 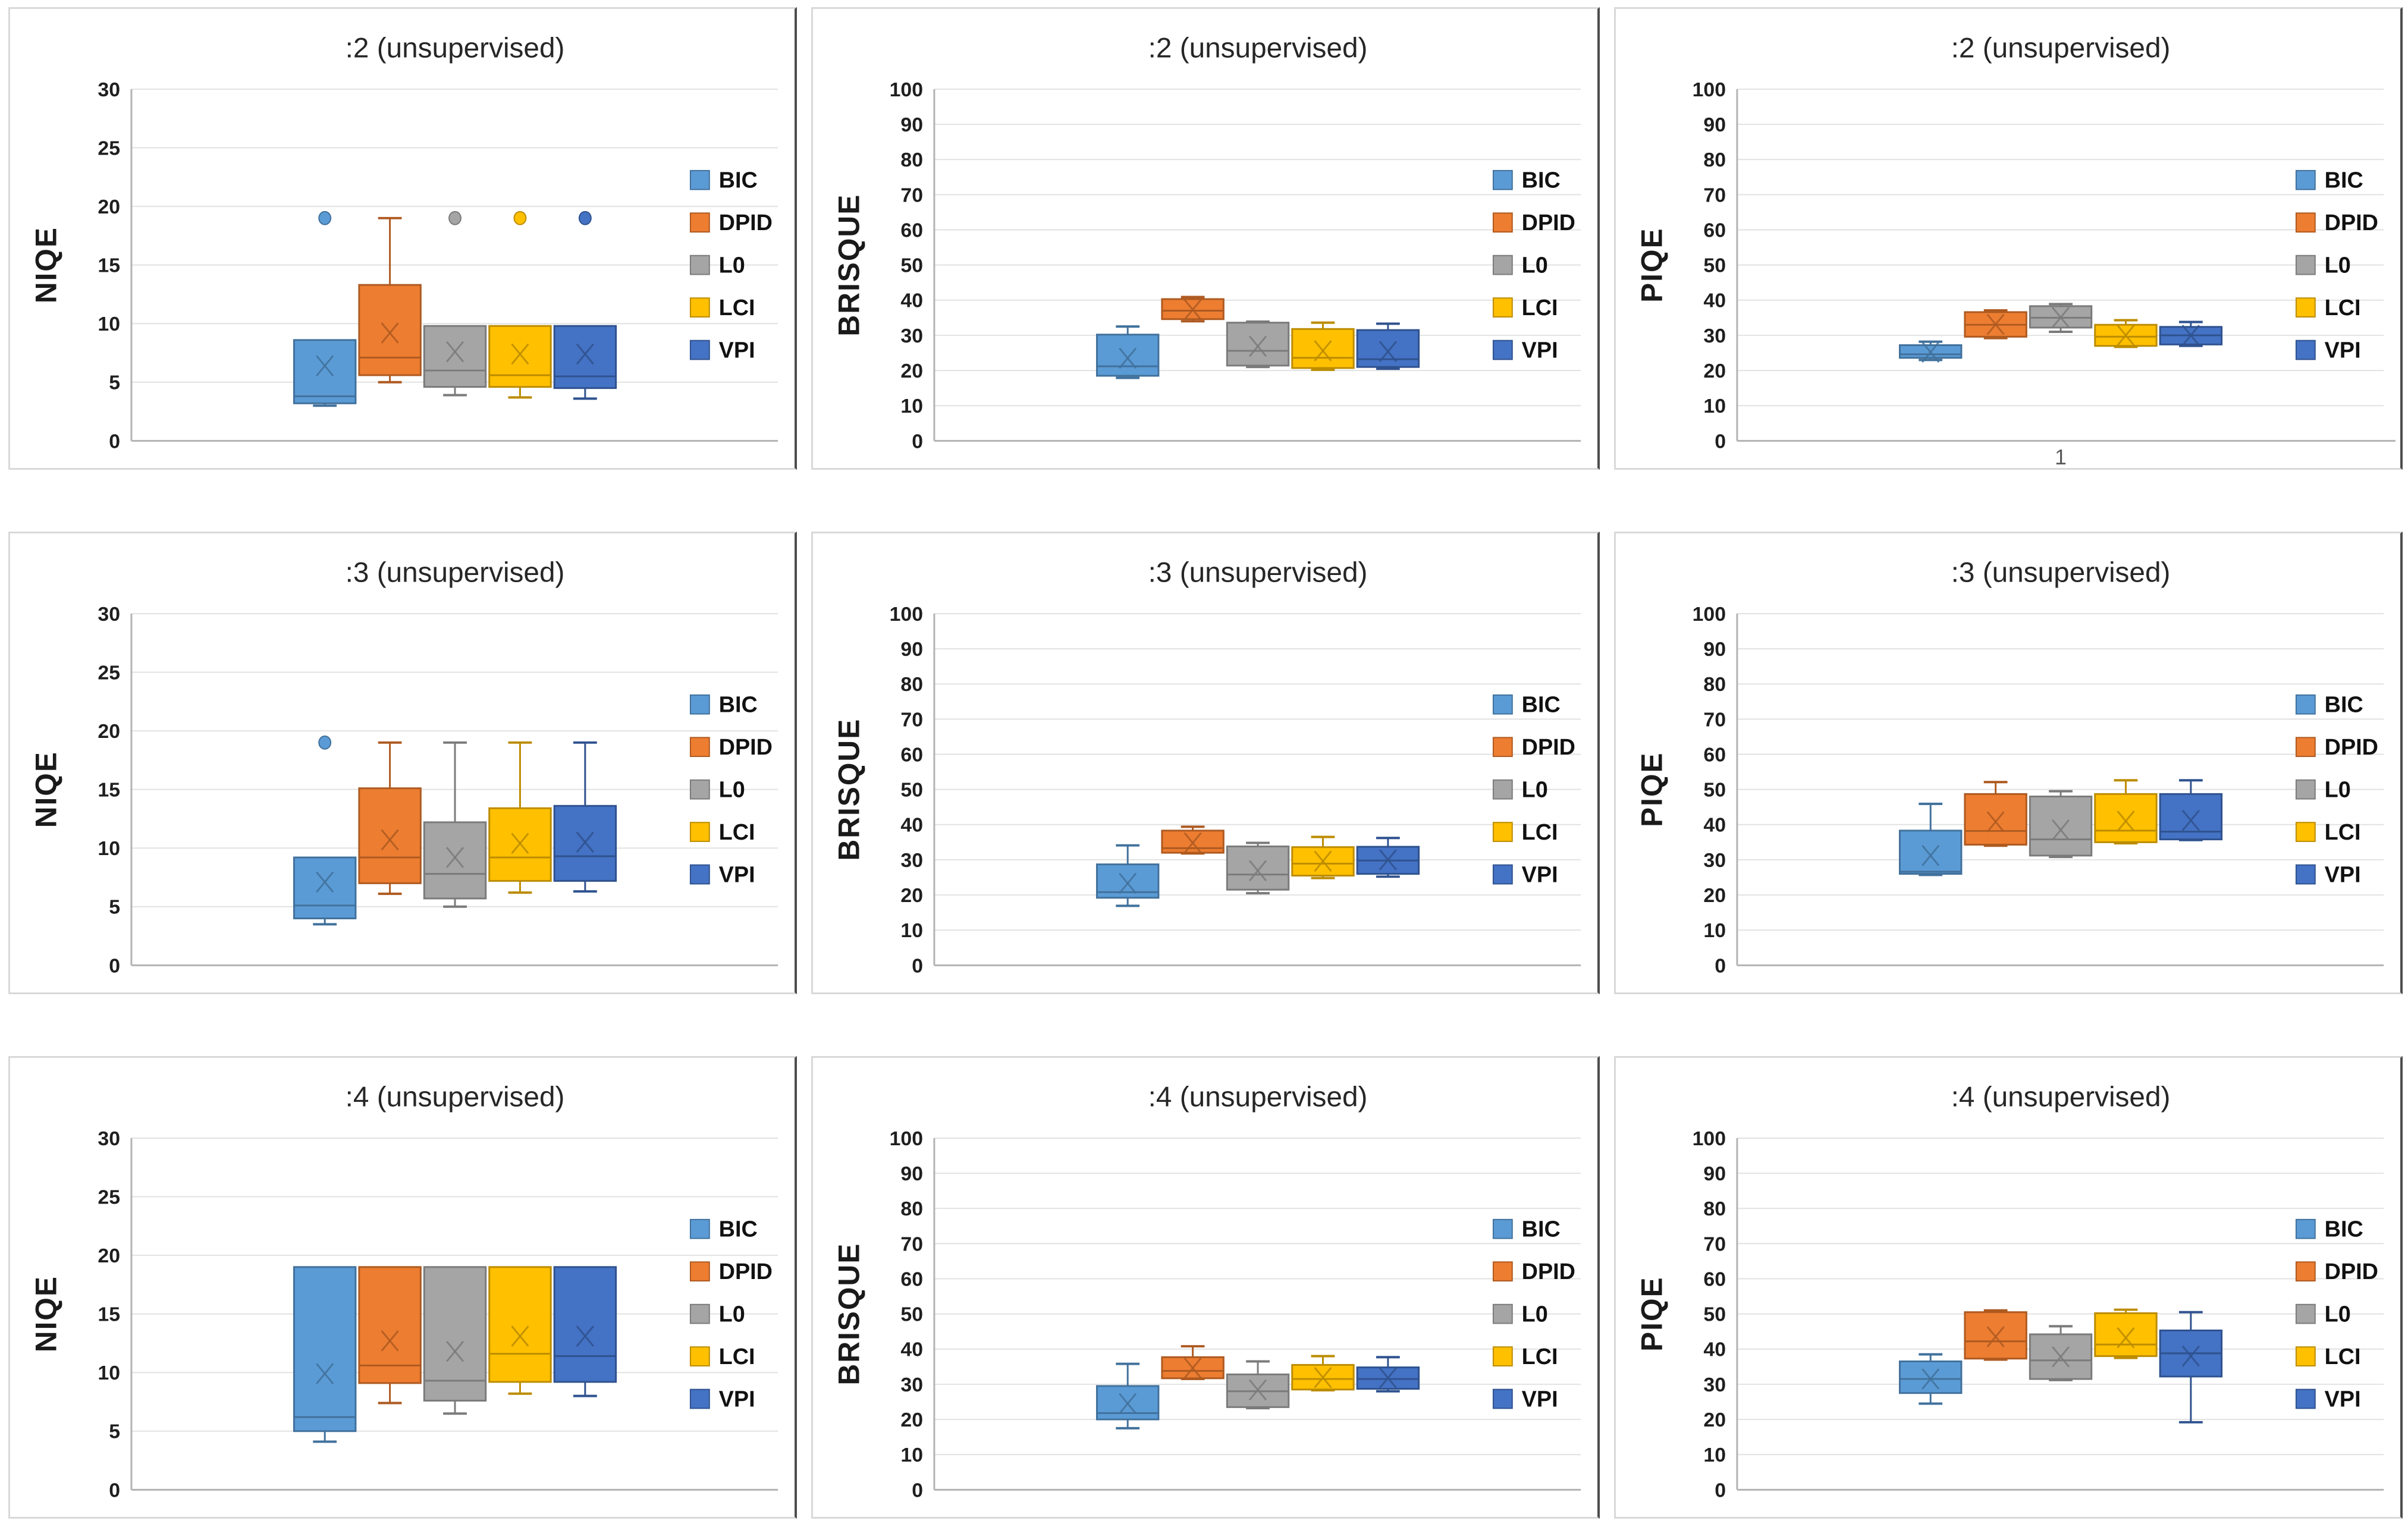 I want to click on y-tick-label: 5, so click(x=115, y=907).